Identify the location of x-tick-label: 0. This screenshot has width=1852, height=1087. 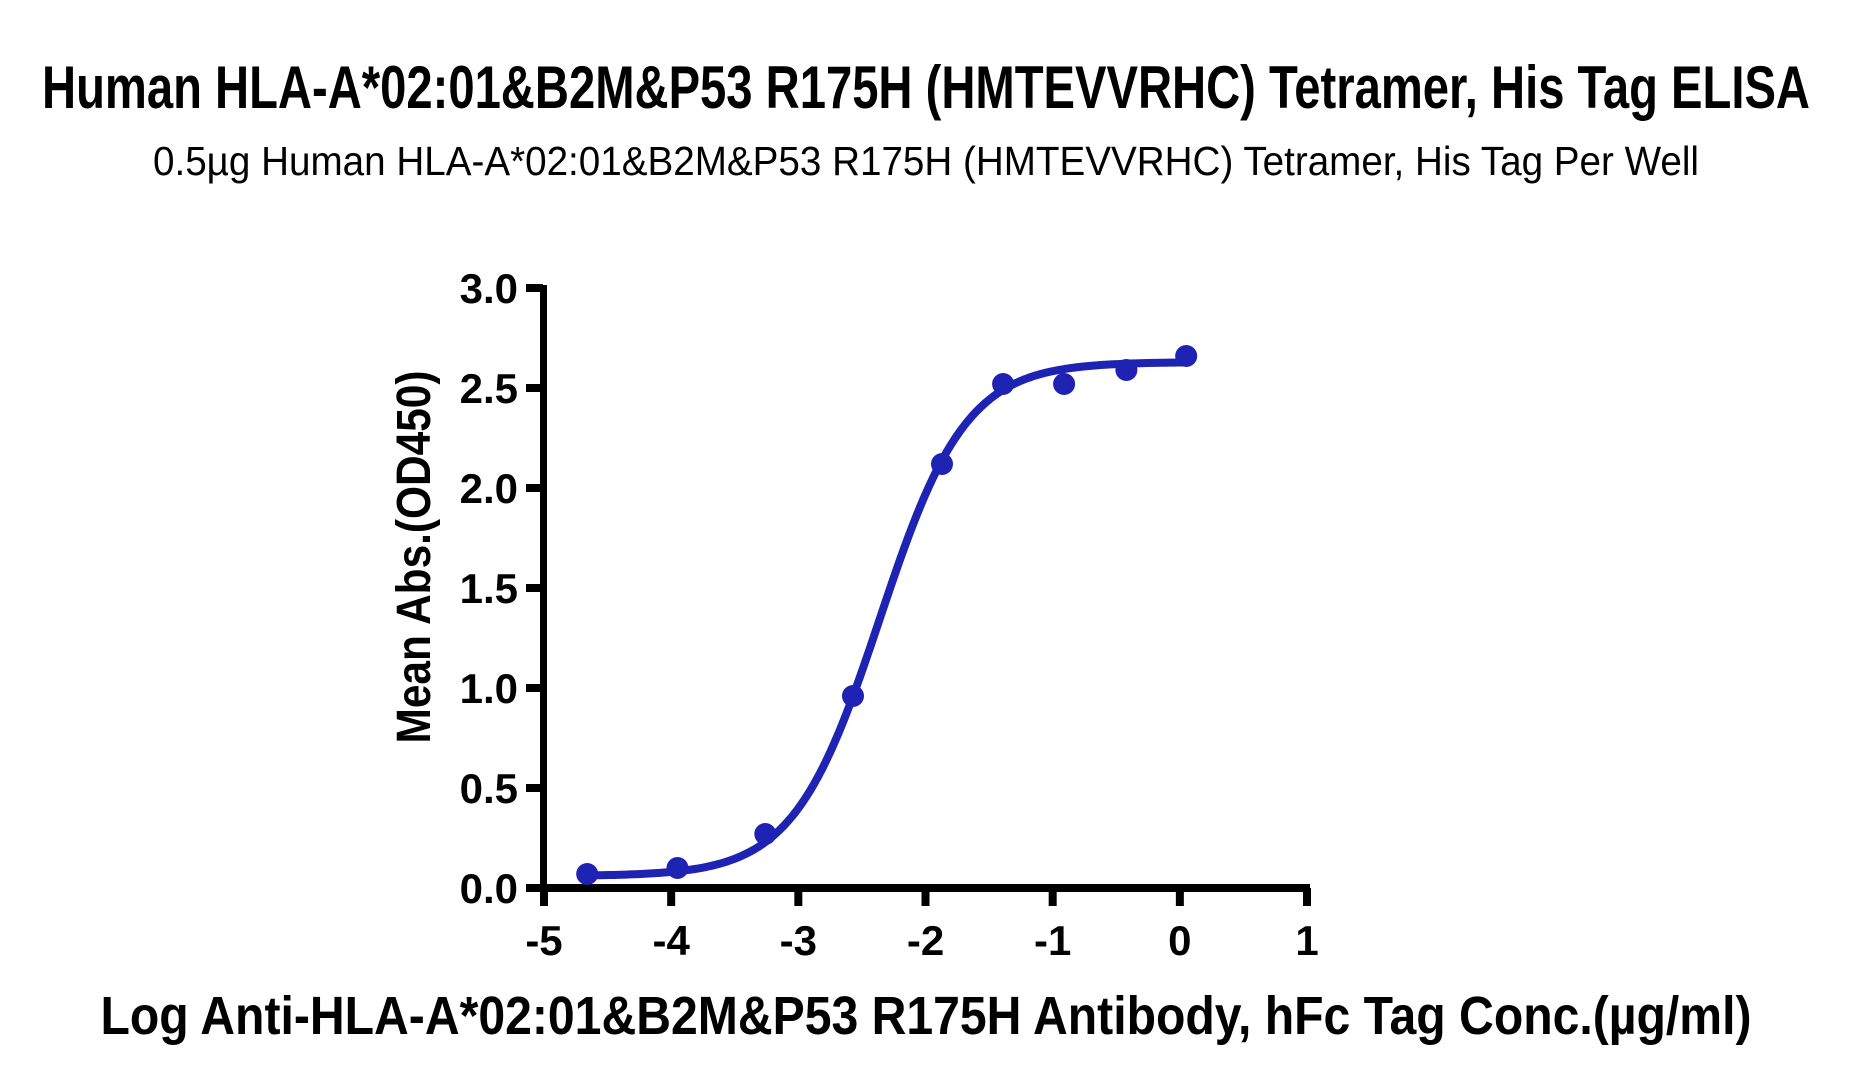
(1179, 940).